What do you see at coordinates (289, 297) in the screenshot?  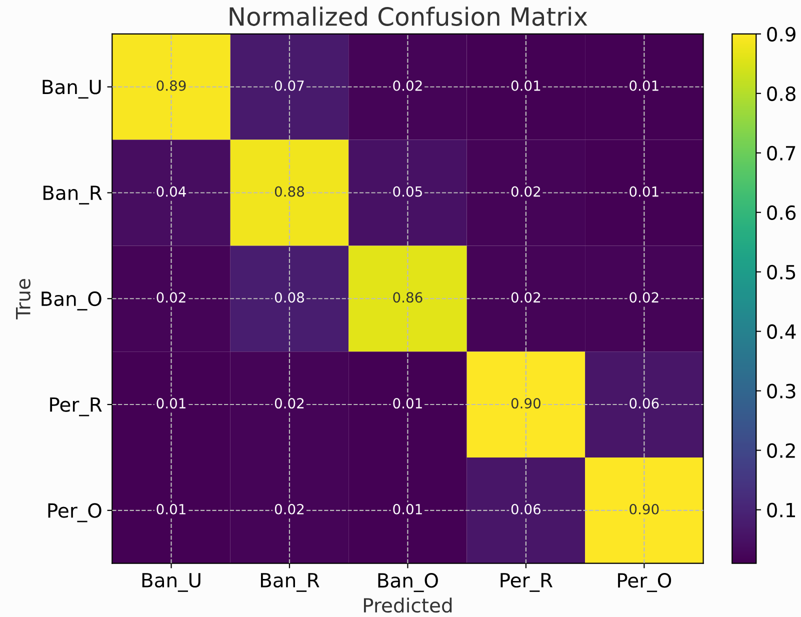 I see `data-label: 0.08` at bounding box center [289, 297].